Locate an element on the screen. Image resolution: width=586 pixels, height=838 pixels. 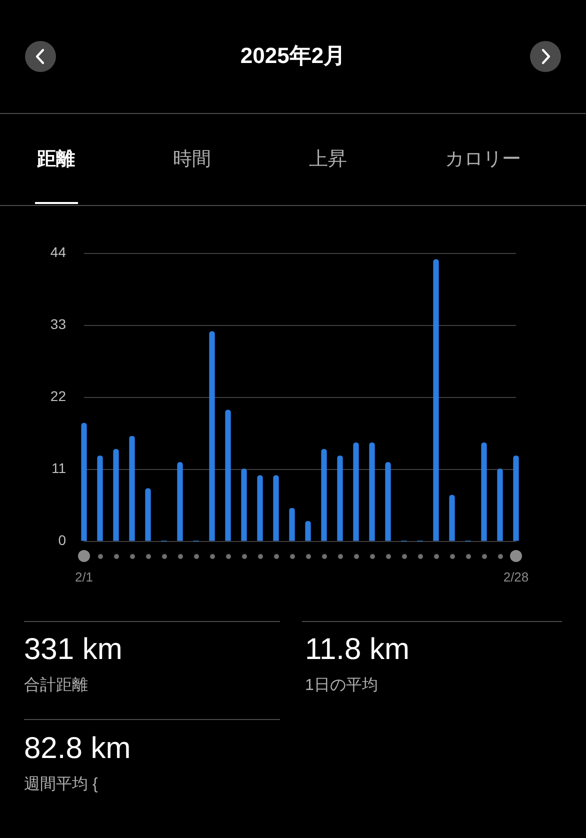
y-tick-label: 0 is located at coordinates (62, 540).